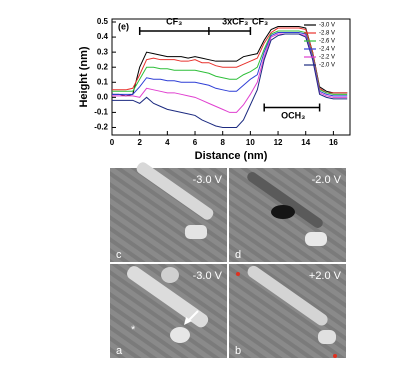 This screenshot has width=419, height=370. Describe the element at coordinates (293, 115) in the screenshot. I see `annotation: OCH₃` at that location.